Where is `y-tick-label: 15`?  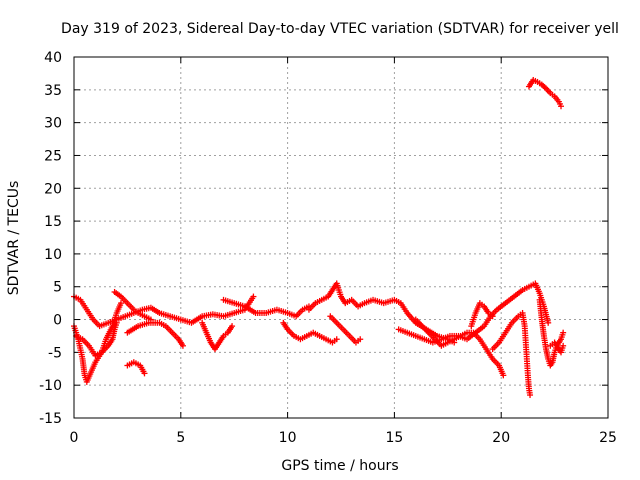
y-tick-label: 15 is located at coordinates (53, 222).